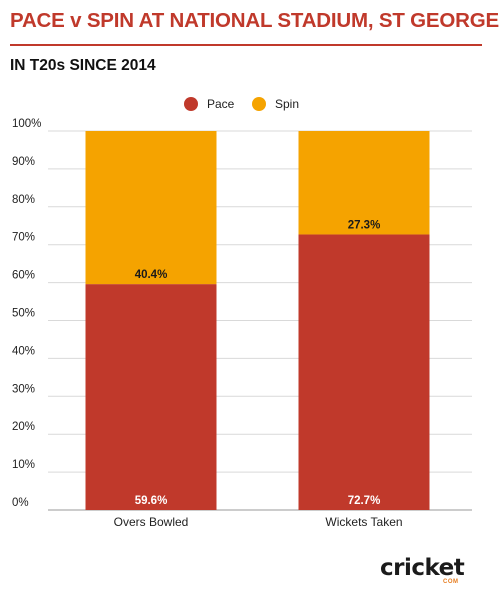  I want to click on y-tick-label: 0%, so click(20, 503).